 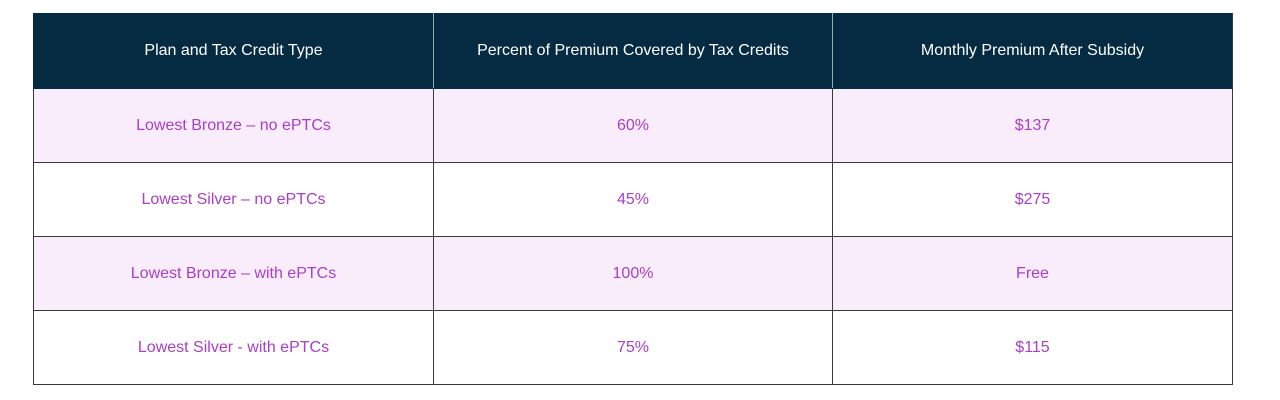 What do you see at coordinates (233, 199) in the screenshot?
I see `cell-plan: Lowest Silver – no ePTCs` at bounding box center [233, 199].